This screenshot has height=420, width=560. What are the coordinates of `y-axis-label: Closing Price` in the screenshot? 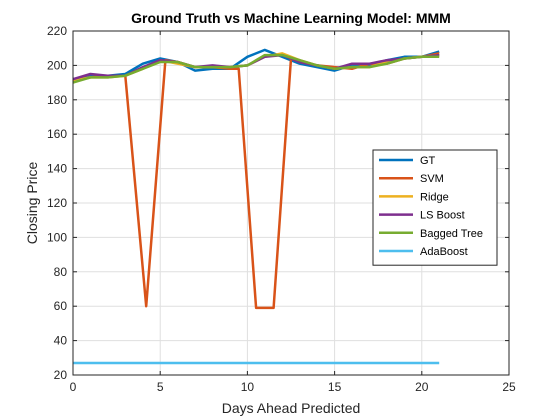 It's located at (32, 203).